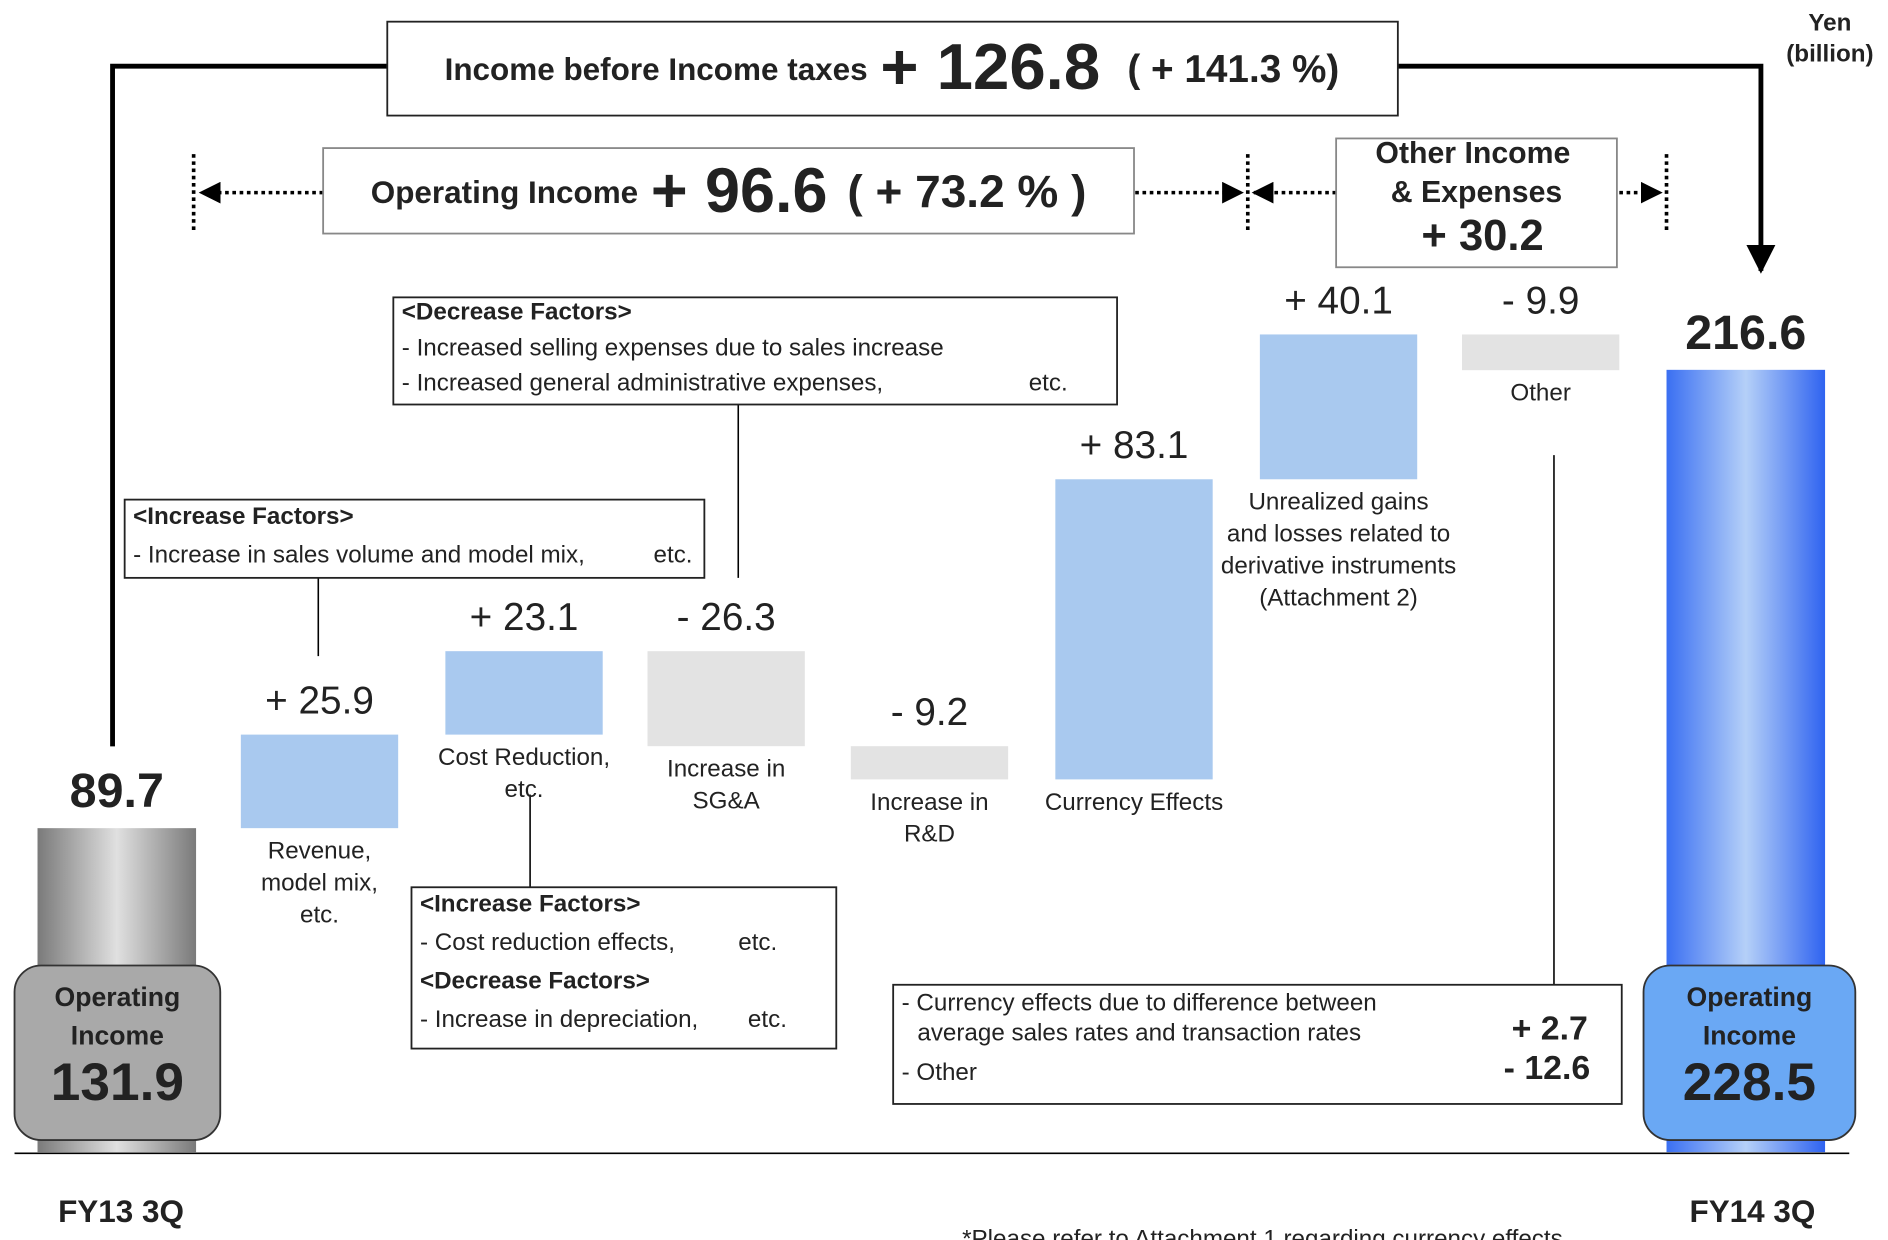 This screenshot has height=1240, width=1888. Describe the element at coordinates (320, 851) in the screenshot. I see `category-label: Revenue,` at that location.